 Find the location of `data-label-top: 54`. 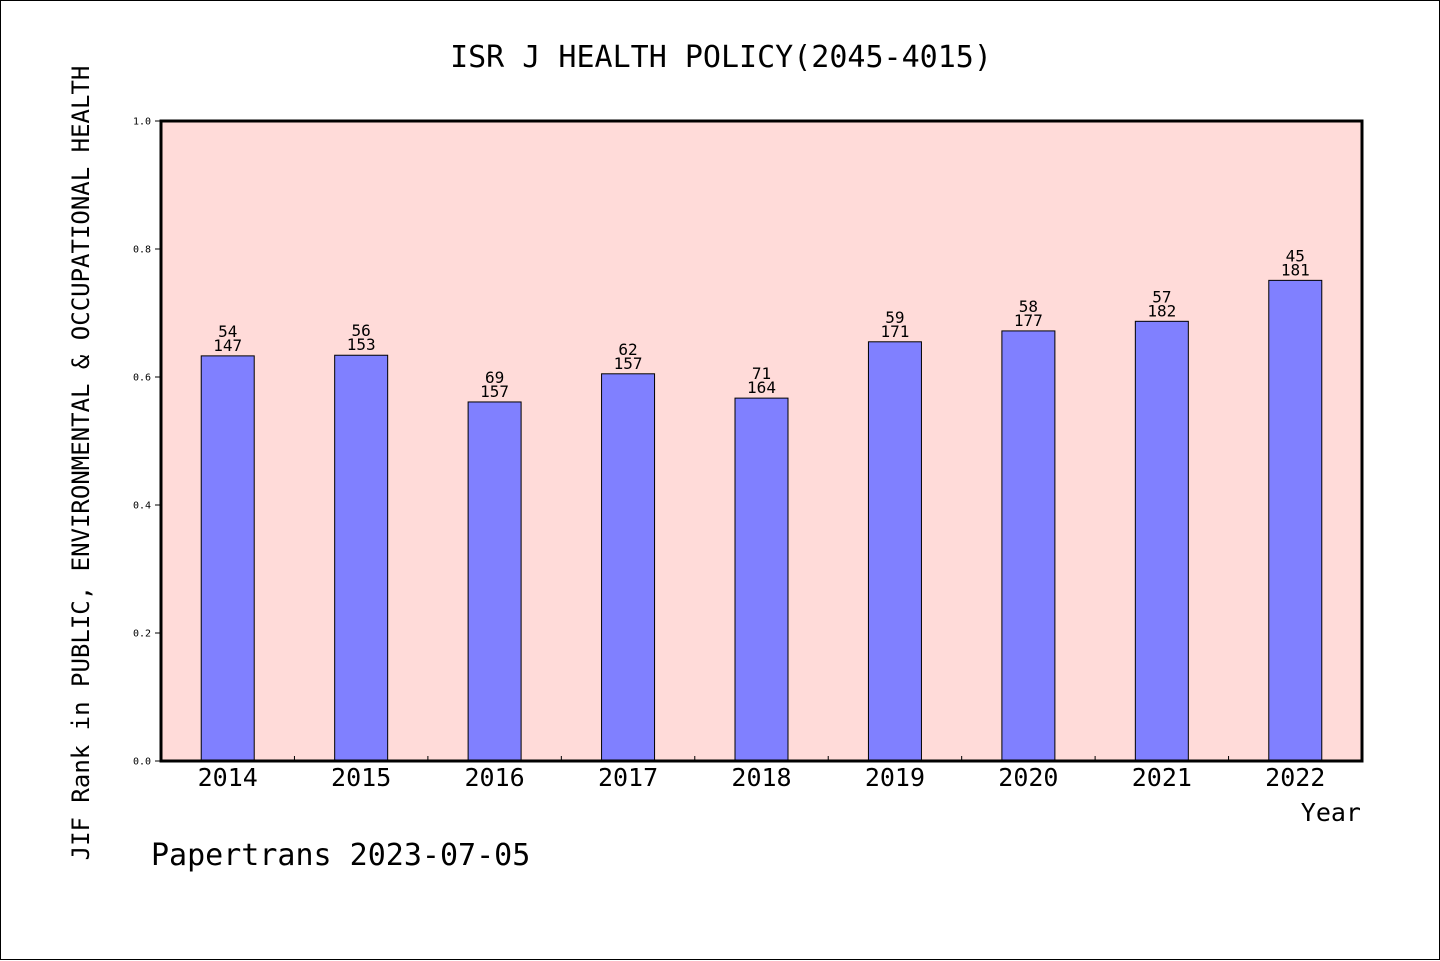

data-label-top: 54 is located at coordinates (227, 331).